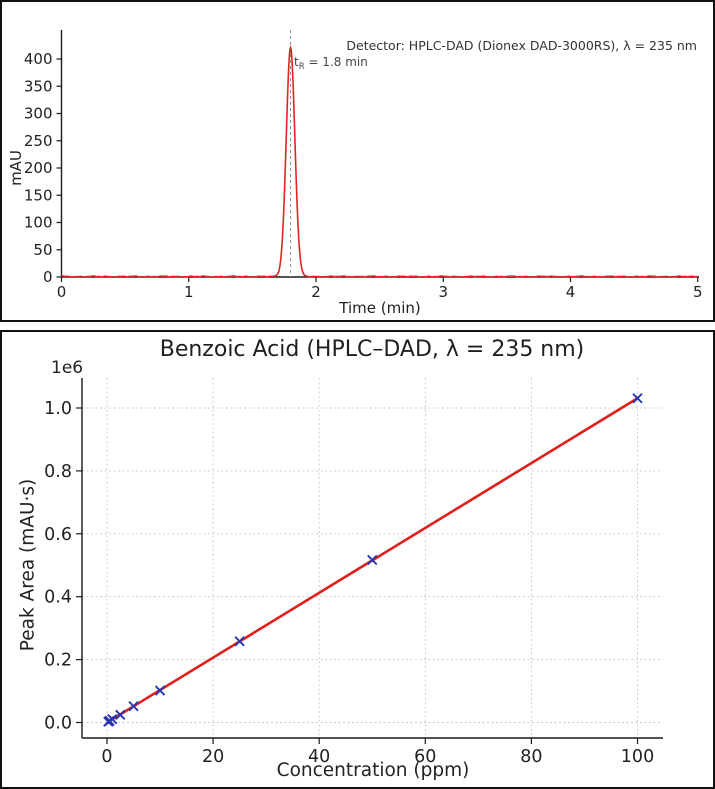 Image resolution: width=715 pixels, height=789 pixels. What do you see at coordinates (48, 277) in the screenshot?
I see `y-tick-label: 0` at bounding box center [48, 277].